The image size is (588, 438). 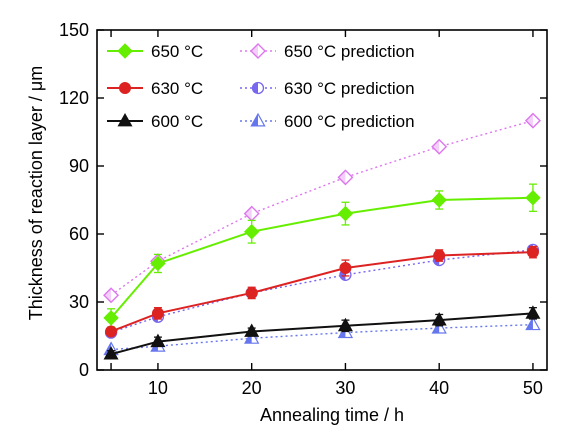 What do you see at coordinates (36, 193) in the screenshot?
I see `y-axis-title: Thickness of reaction layer / μm` at bounding box center [36, 193].